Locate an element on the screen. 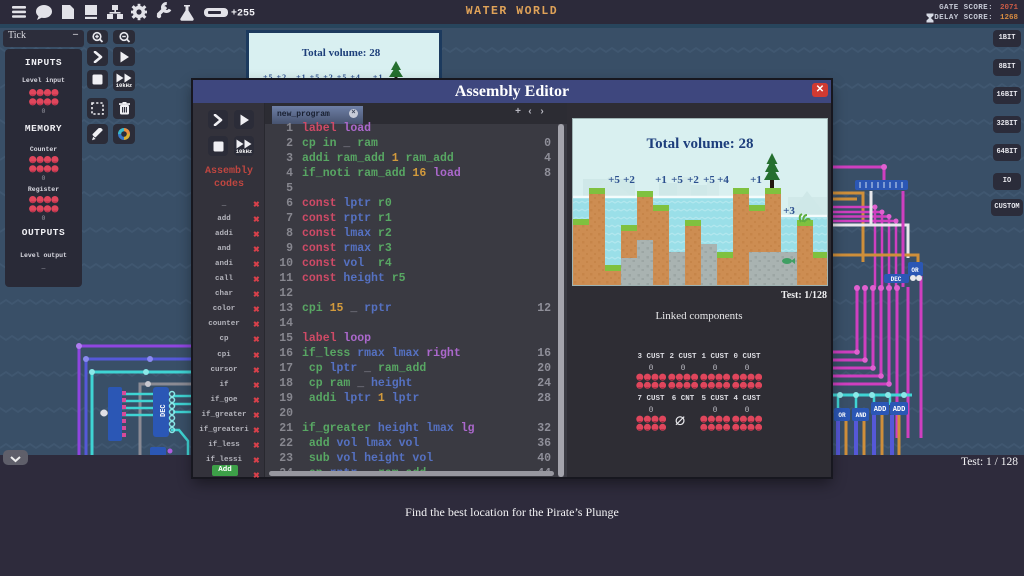 The height and width of the screenshot is (576, 1024). svg-text: AND is located at coordinates (861, 415).